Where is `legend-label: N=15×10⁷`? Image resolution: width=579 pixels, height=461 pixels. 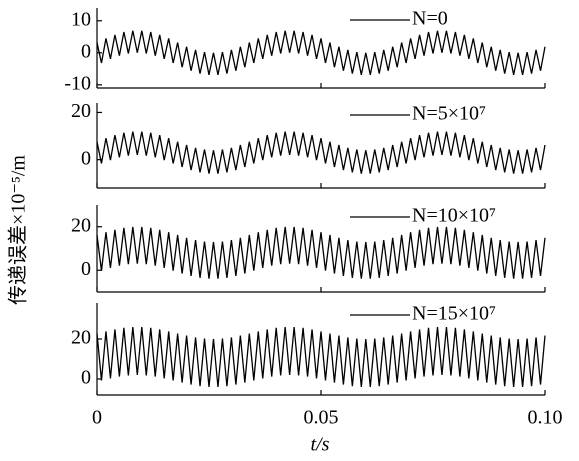
legend-label: N=15×10⁷ is located at coordinates (454, 314).